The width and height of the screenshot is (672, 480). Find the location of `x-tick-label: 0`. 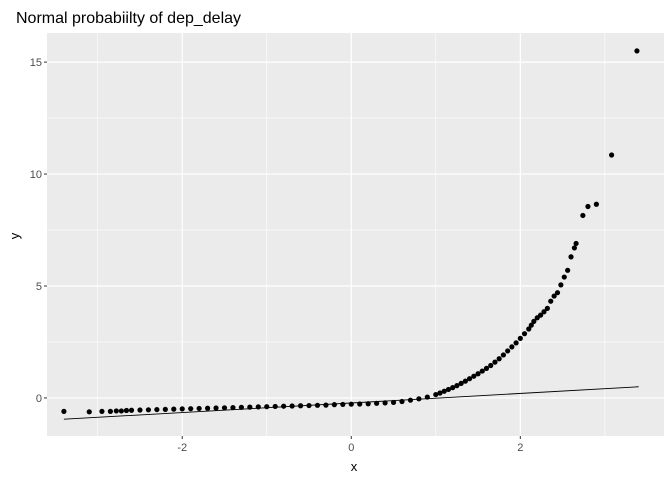

x-tick-label: 0 is located at coordinates (351, 448).